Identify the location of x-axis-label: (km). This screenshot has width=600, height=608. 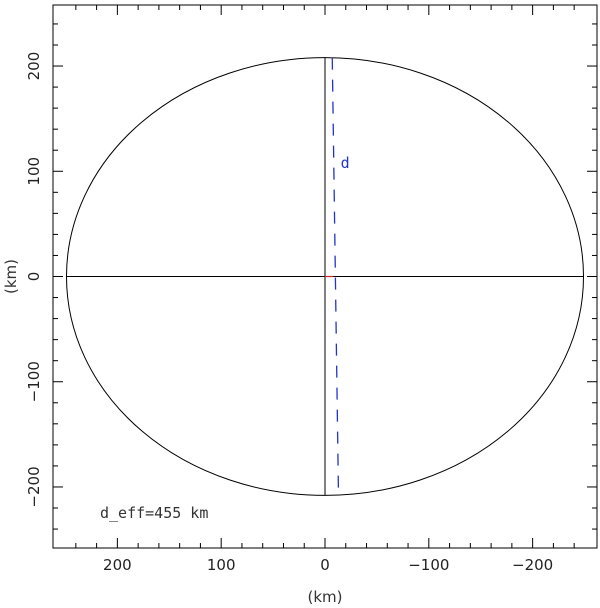
(324, 597).